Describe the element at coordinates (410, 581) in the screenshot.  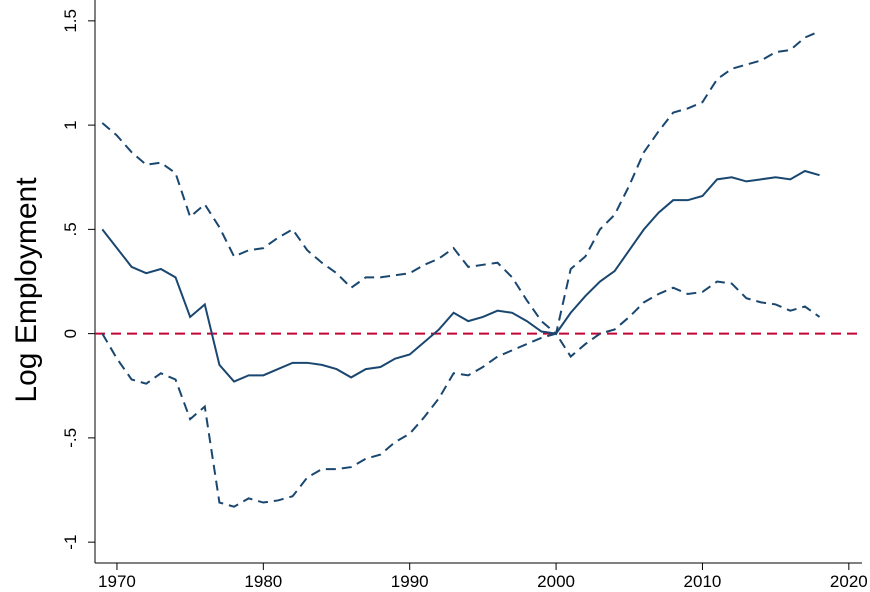
I see `x-tick-label: 1990` at that location.